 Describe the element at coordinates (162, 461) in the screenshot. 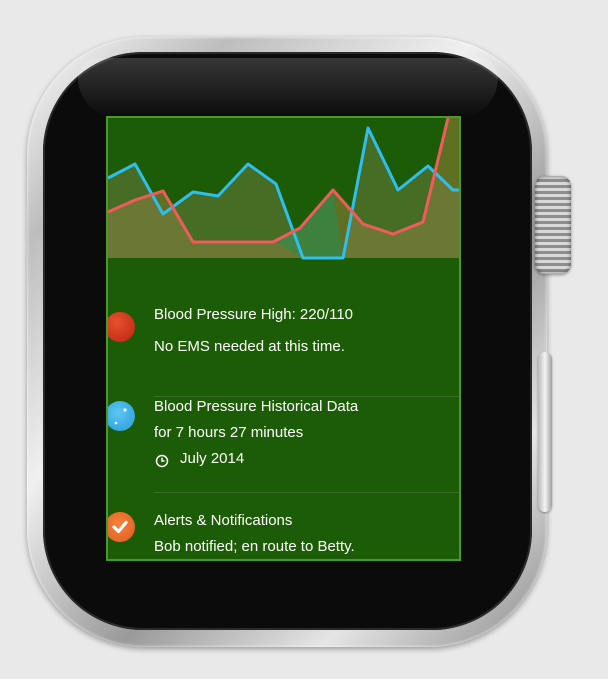

I see `clock-icon` at that location.